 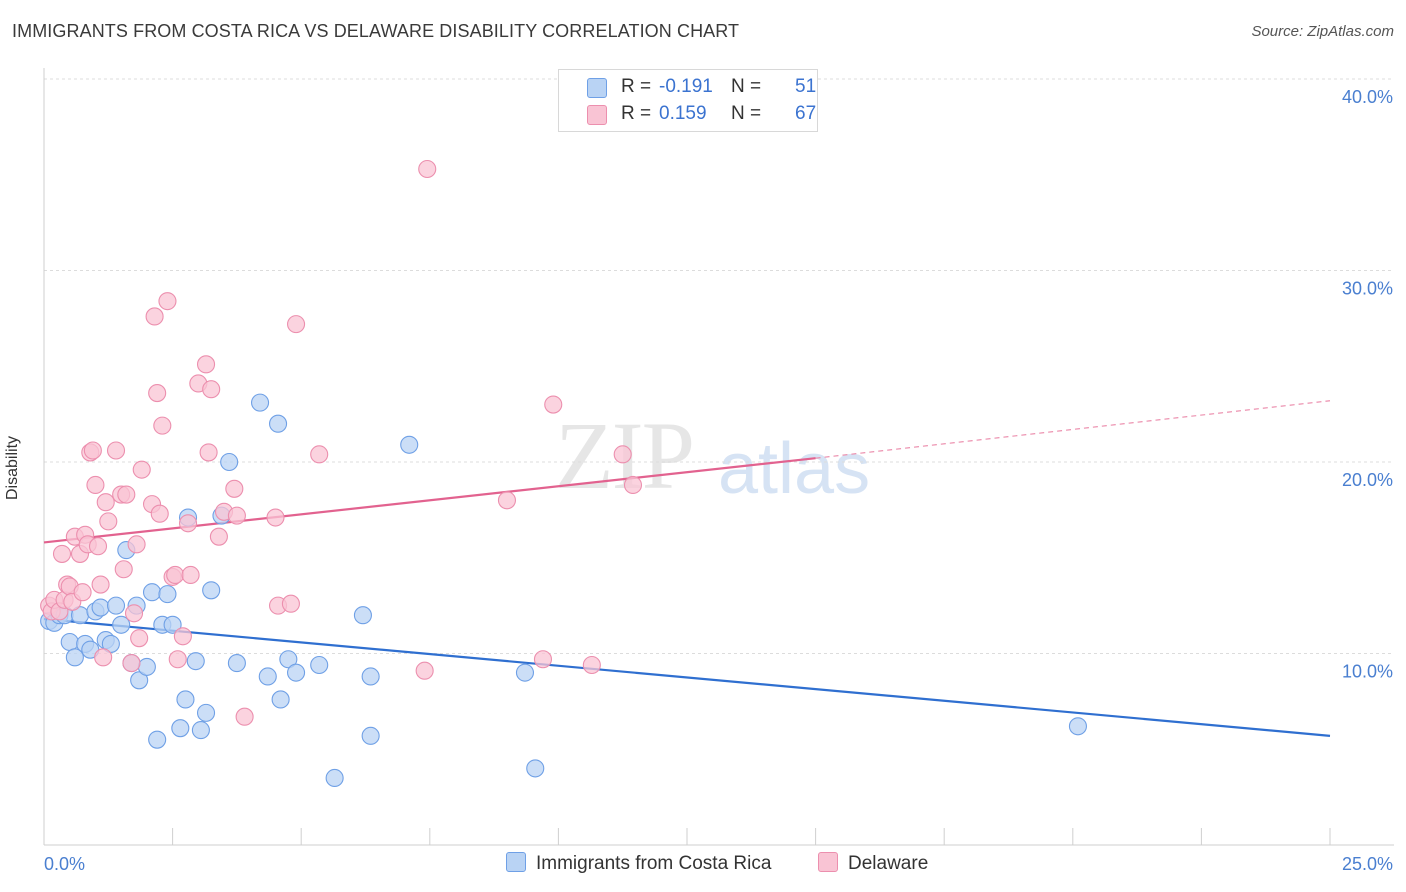 I want to click on bottom-legend-costa-rica: Immigrants from Costa Rica, so click(x=638, y=863).